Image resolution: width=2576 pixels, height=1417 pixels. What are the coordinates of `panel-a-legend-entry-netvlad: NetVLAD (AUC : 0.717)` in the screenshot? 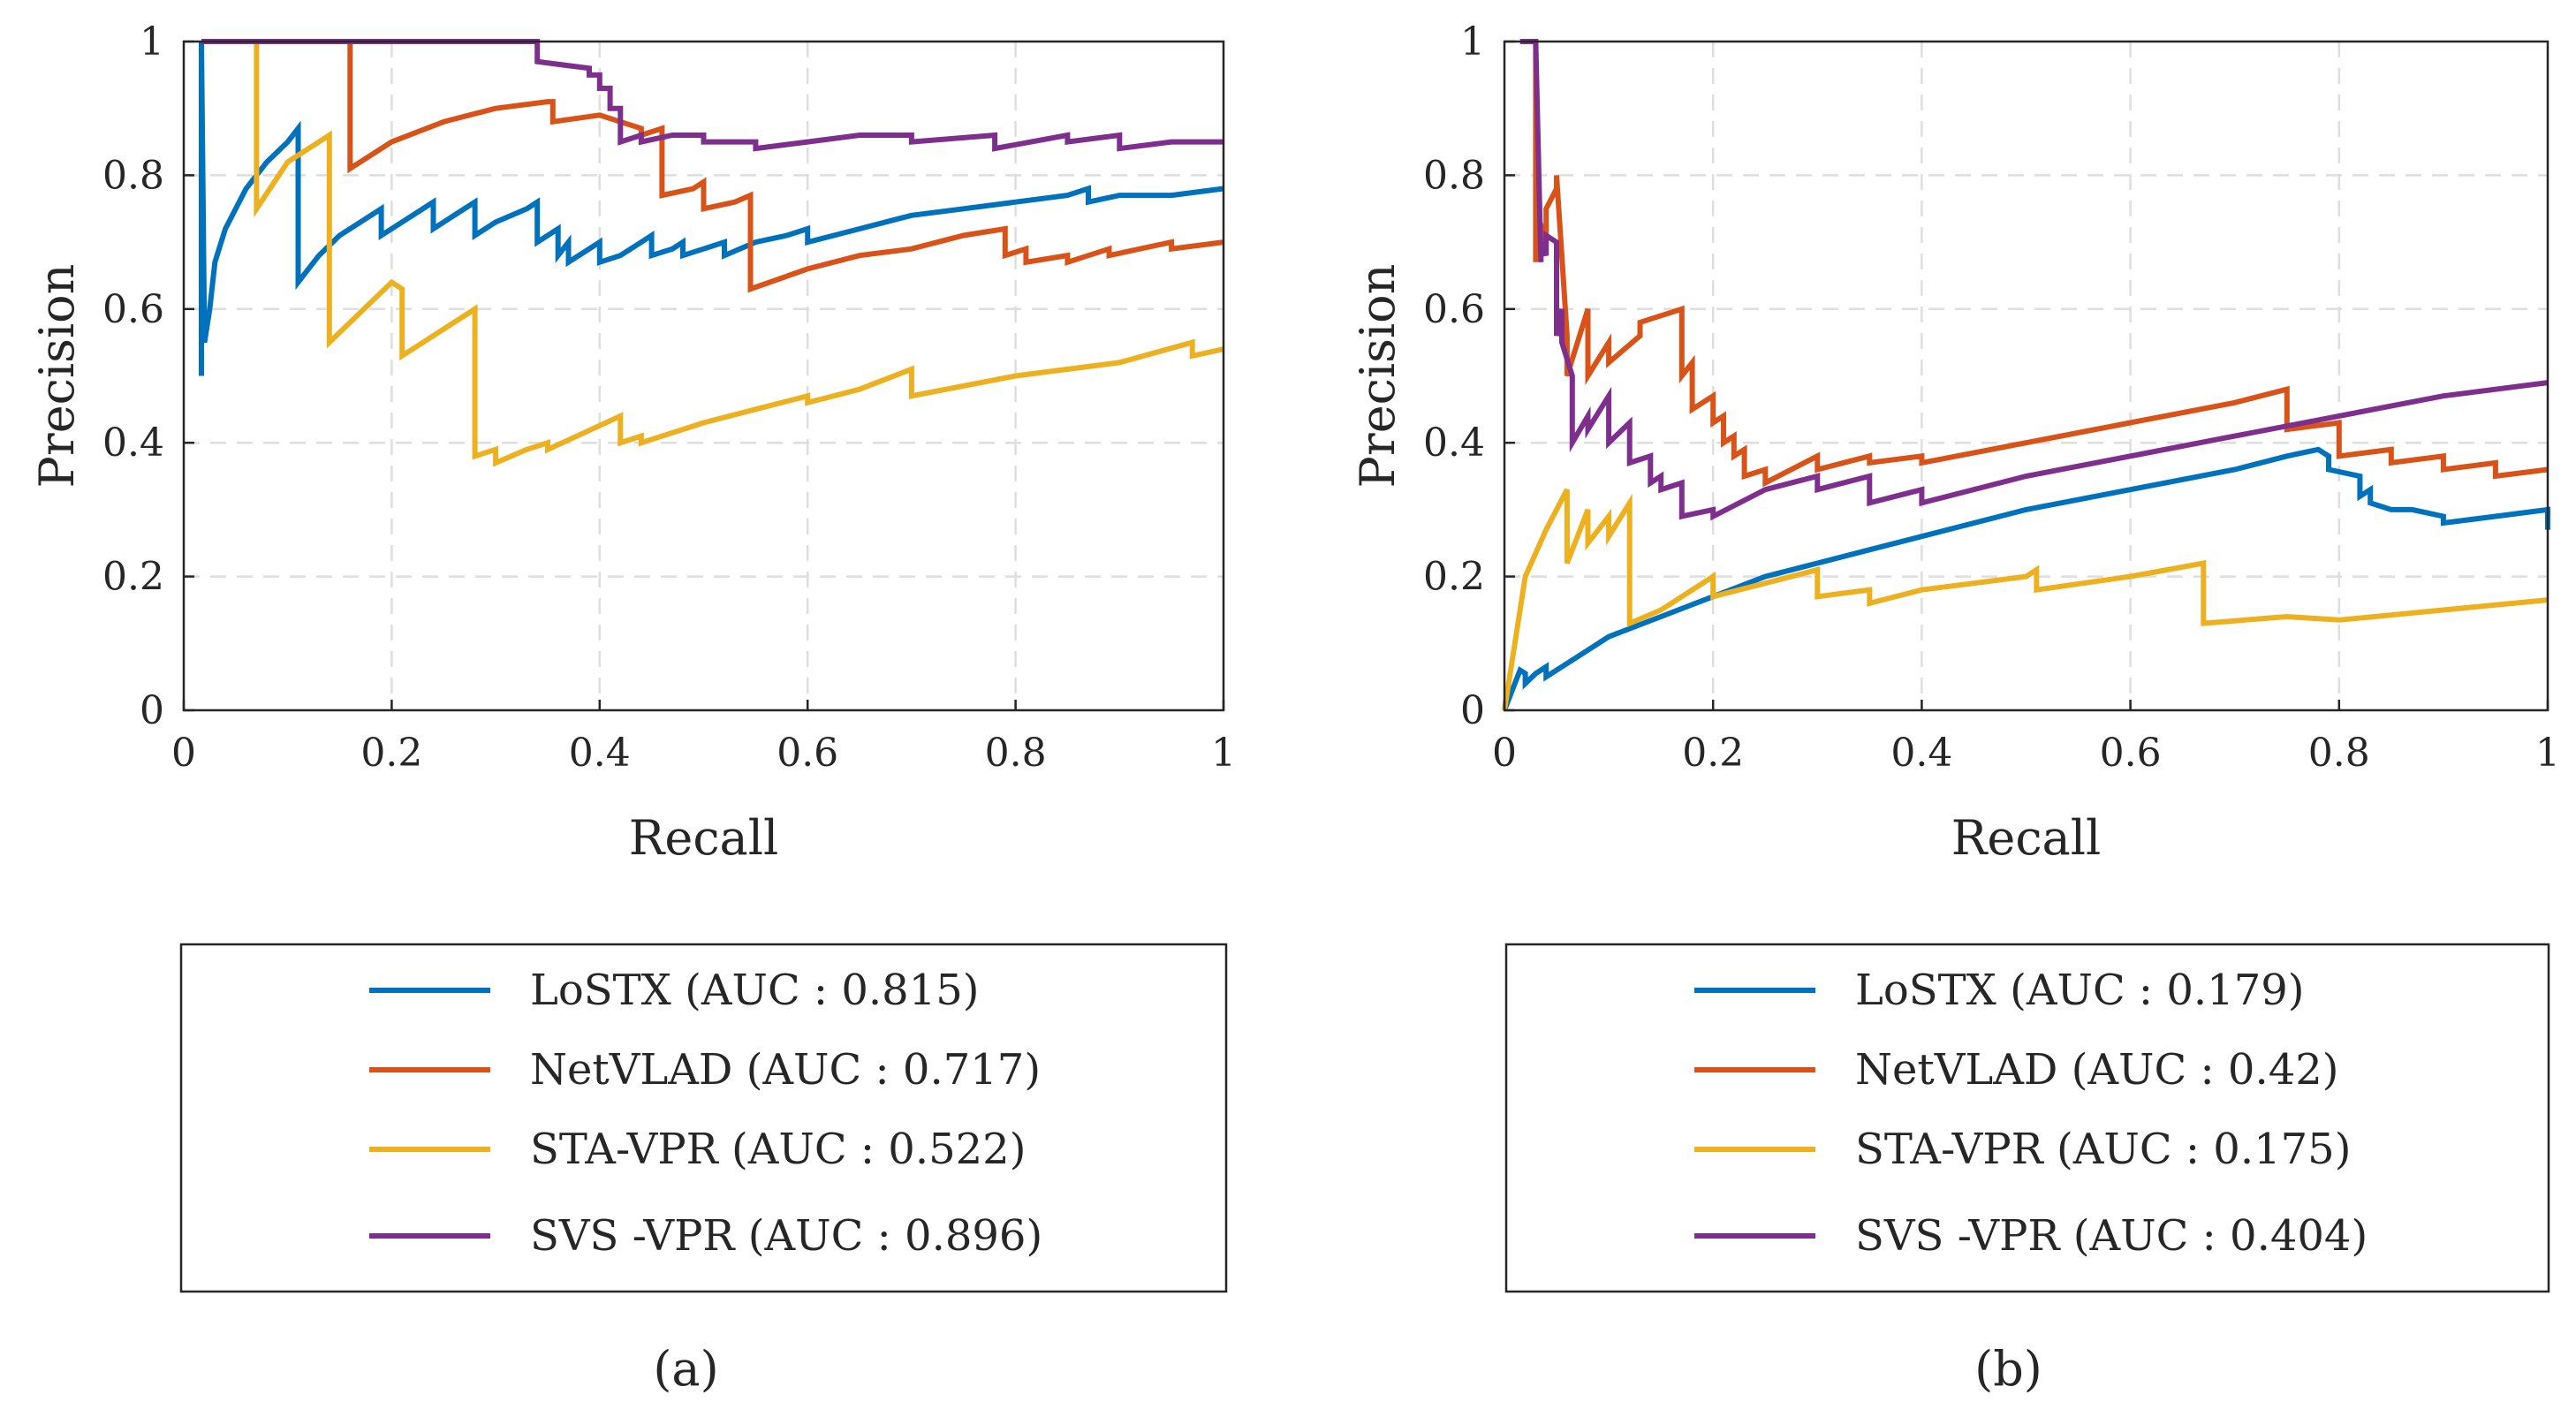 It's located at (705, 1070).